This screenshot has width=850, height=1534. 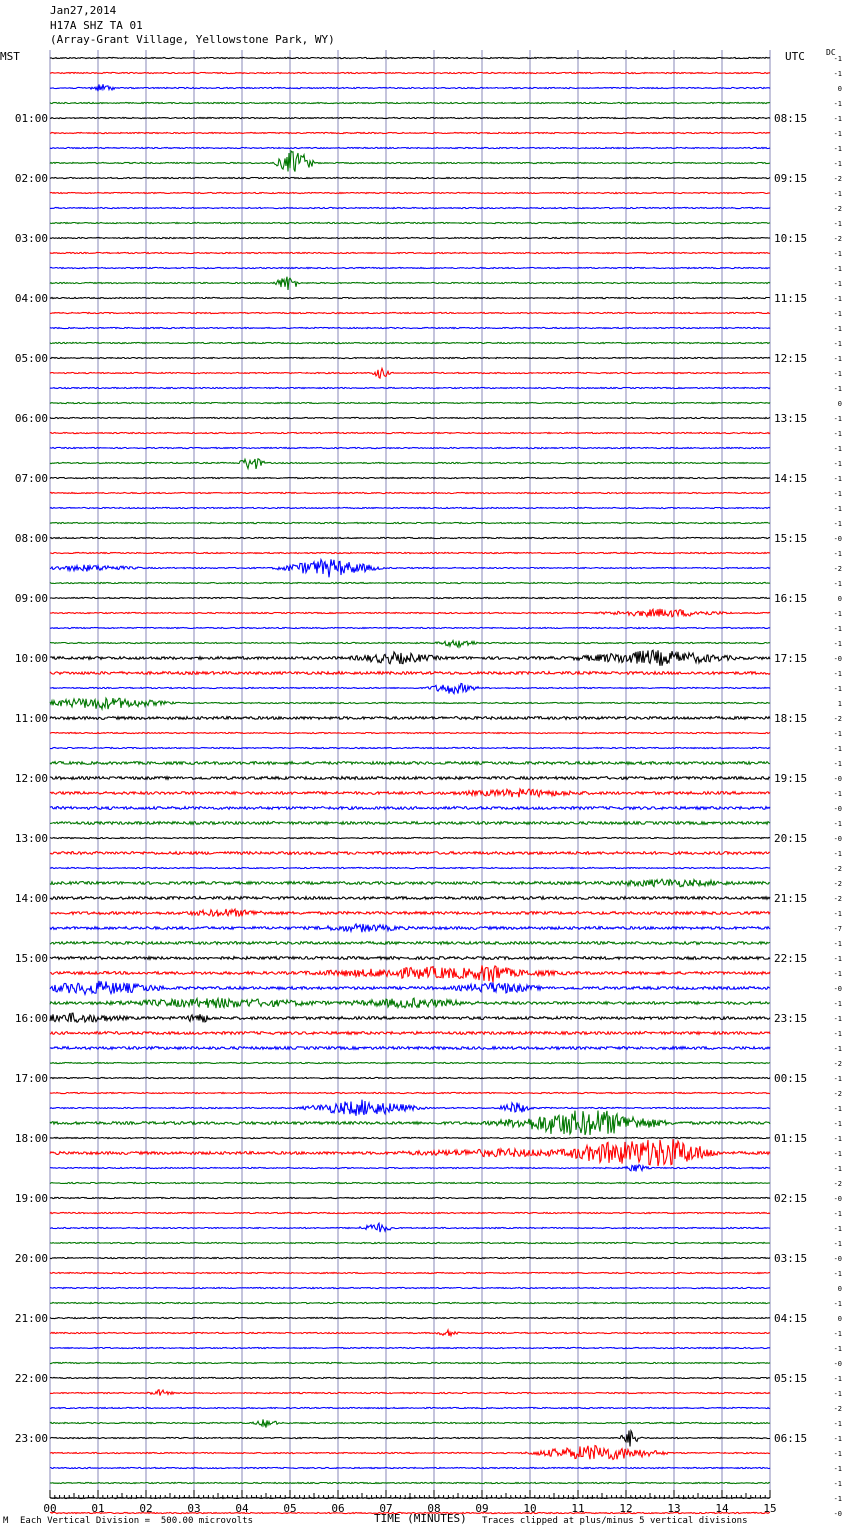 I want to click on mst-hour-label: 12:00, so click(x=31, y=778).